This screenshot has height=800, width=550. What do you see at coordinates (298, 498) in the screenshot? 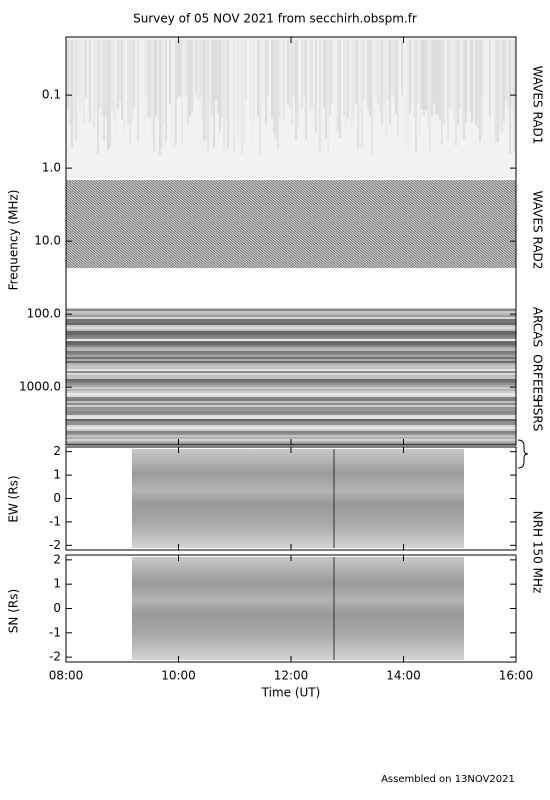
I see `ew-image` at bounding box center [298, 498].